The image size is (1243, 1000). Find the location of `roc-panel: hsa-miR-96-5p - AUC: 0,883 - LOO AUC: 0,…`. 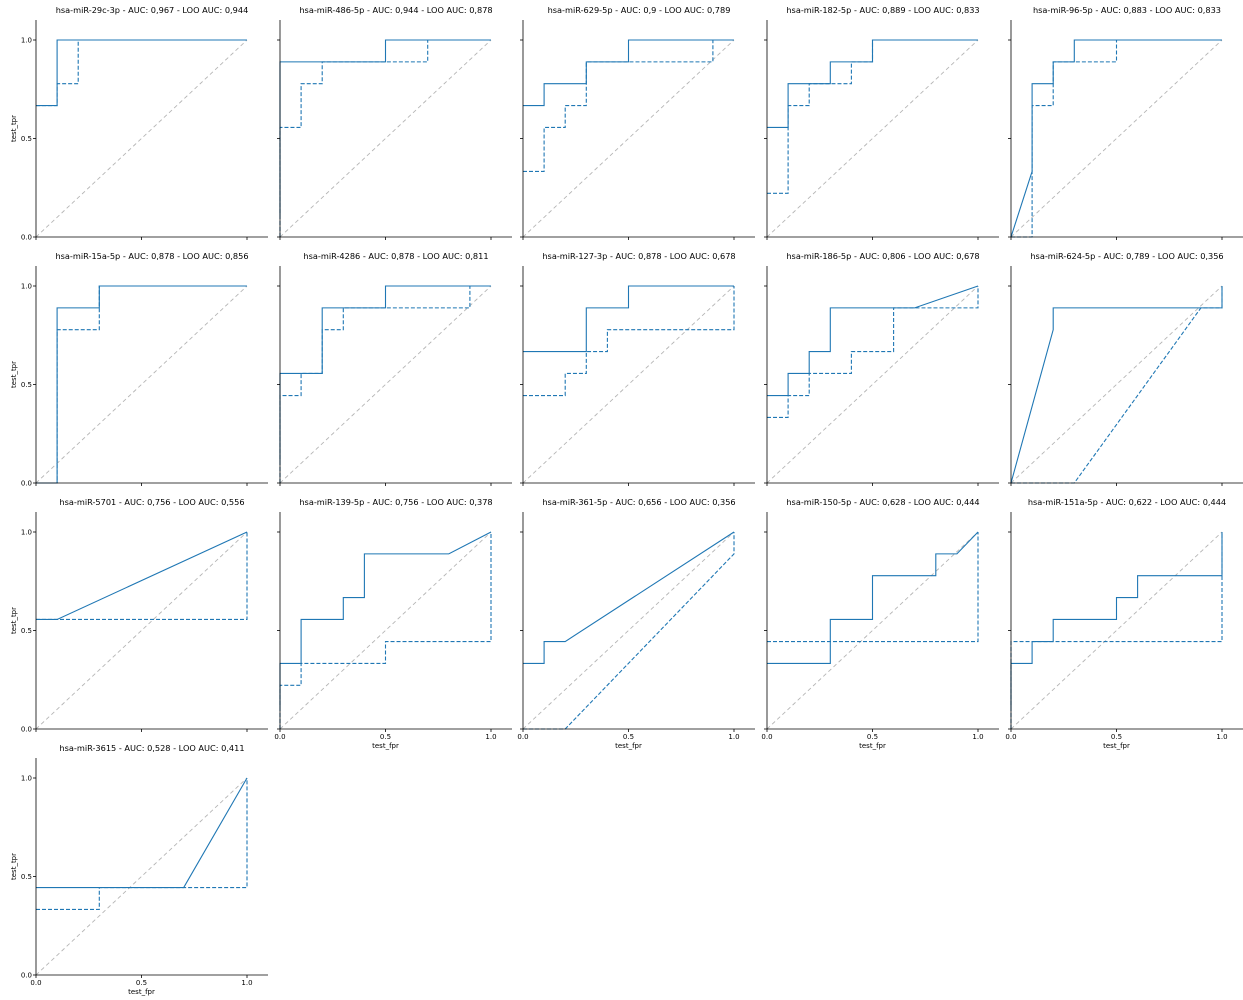

roc-panel: hsa-miR-96-5p - AUC: 0,883 - LOO AUC: 0,… is located at coordinates (1125, 122).